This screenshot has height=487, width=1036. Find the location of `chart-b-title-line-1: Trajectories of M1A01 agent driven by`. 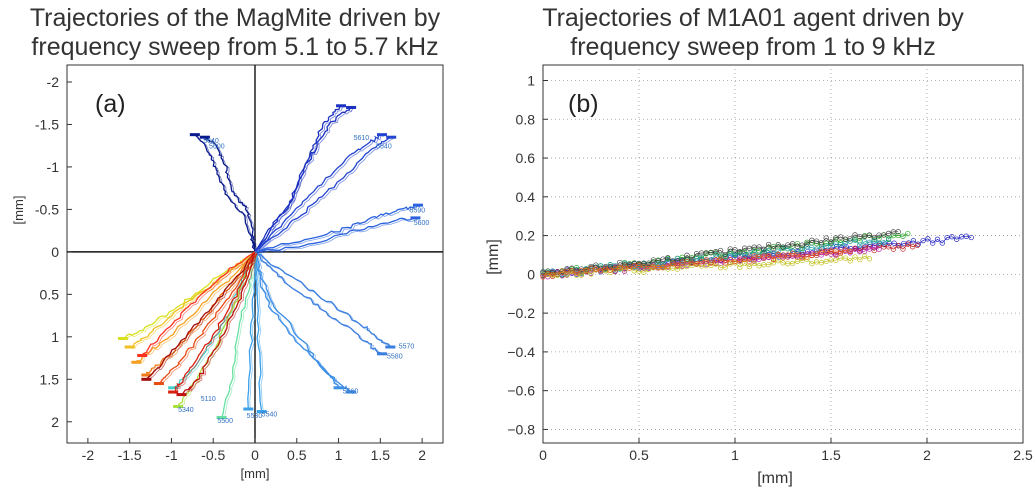

chart-b-title-line-1: Trajectories of M1A01 agent driven by is located at coordinates (753, 18).